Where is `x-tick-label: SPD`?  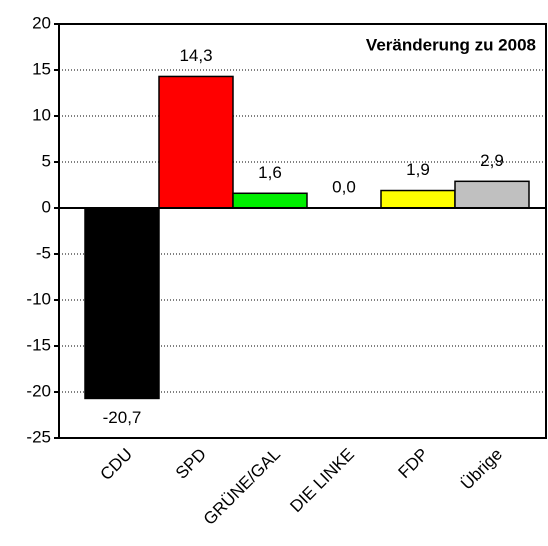 x-tick-label: SPD is located at coordinates (191, 464).